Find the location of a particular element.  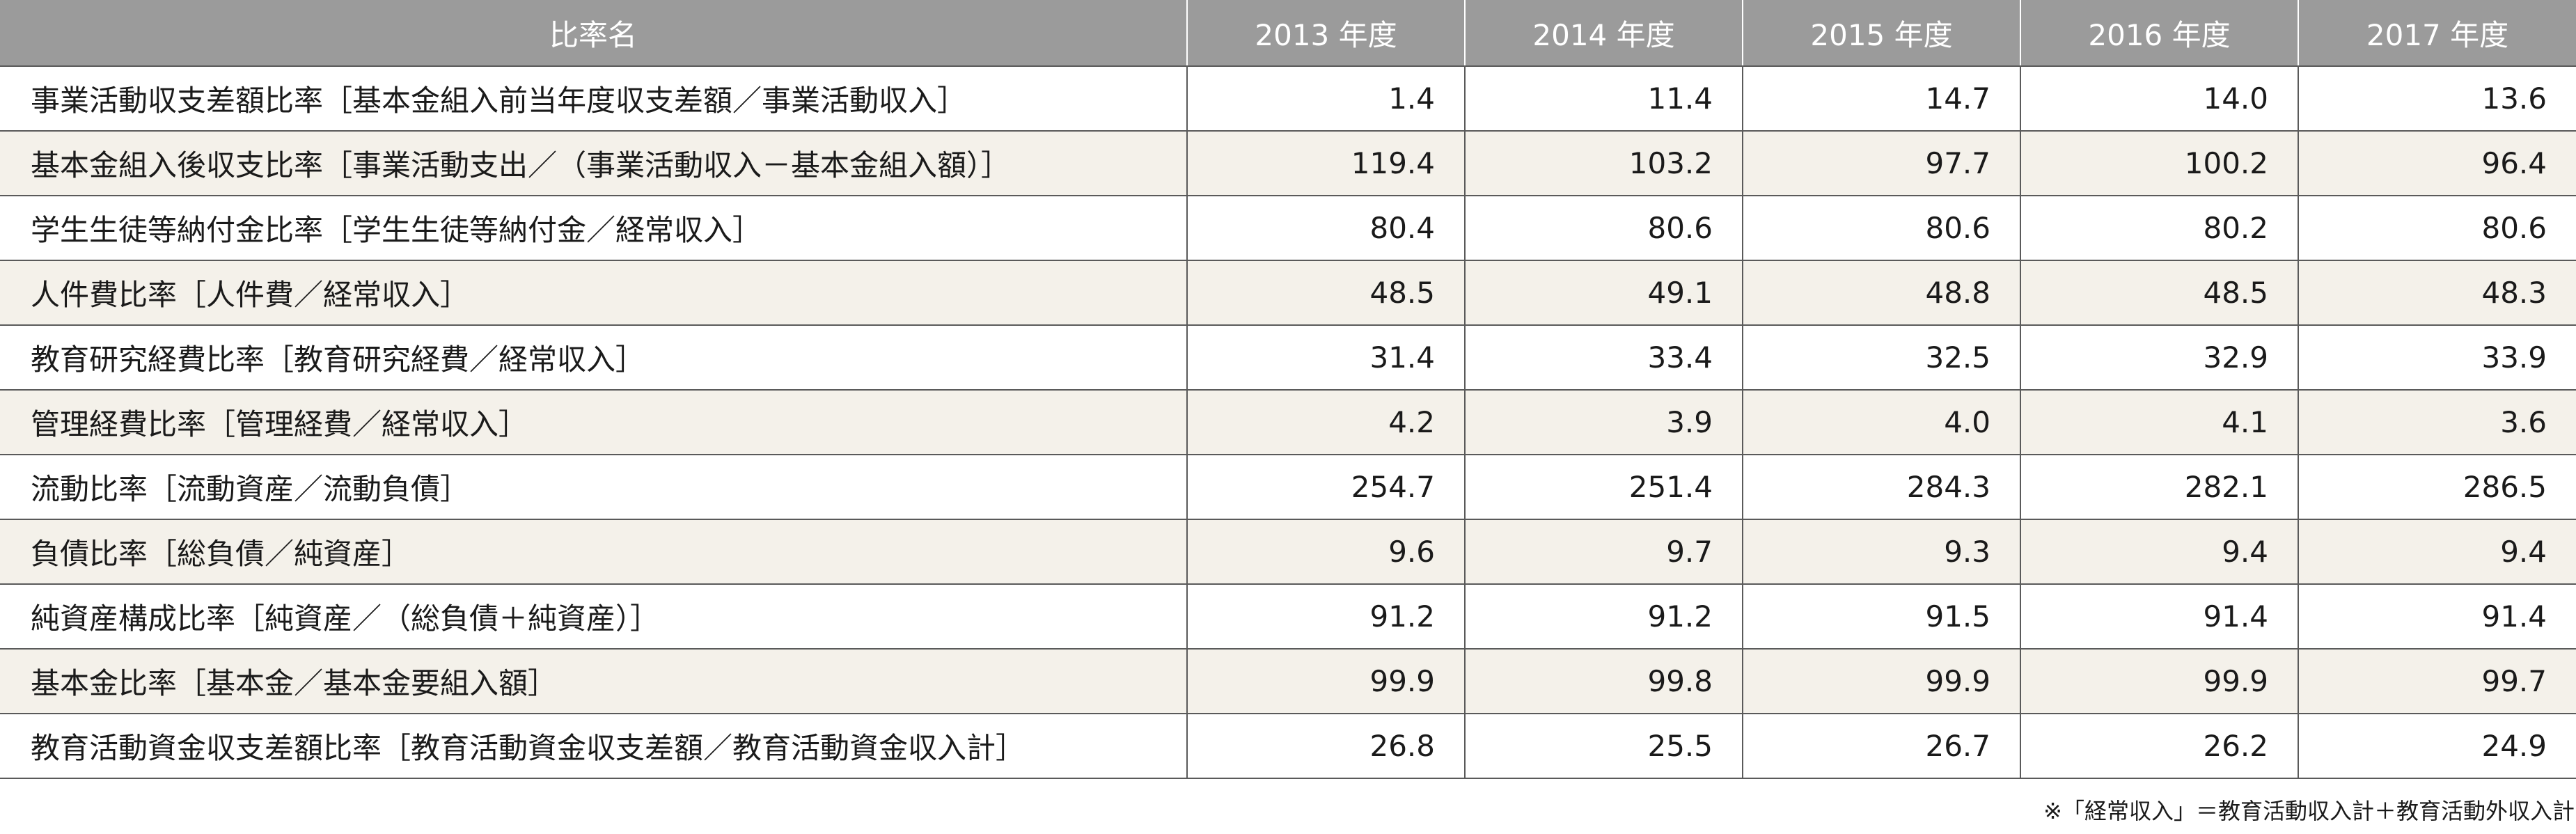

ratio-name-cell: 事業活動収支差額比率［基本金組入前当年度収支差額／事業活動収入］ is located at coordinates (594, 99).